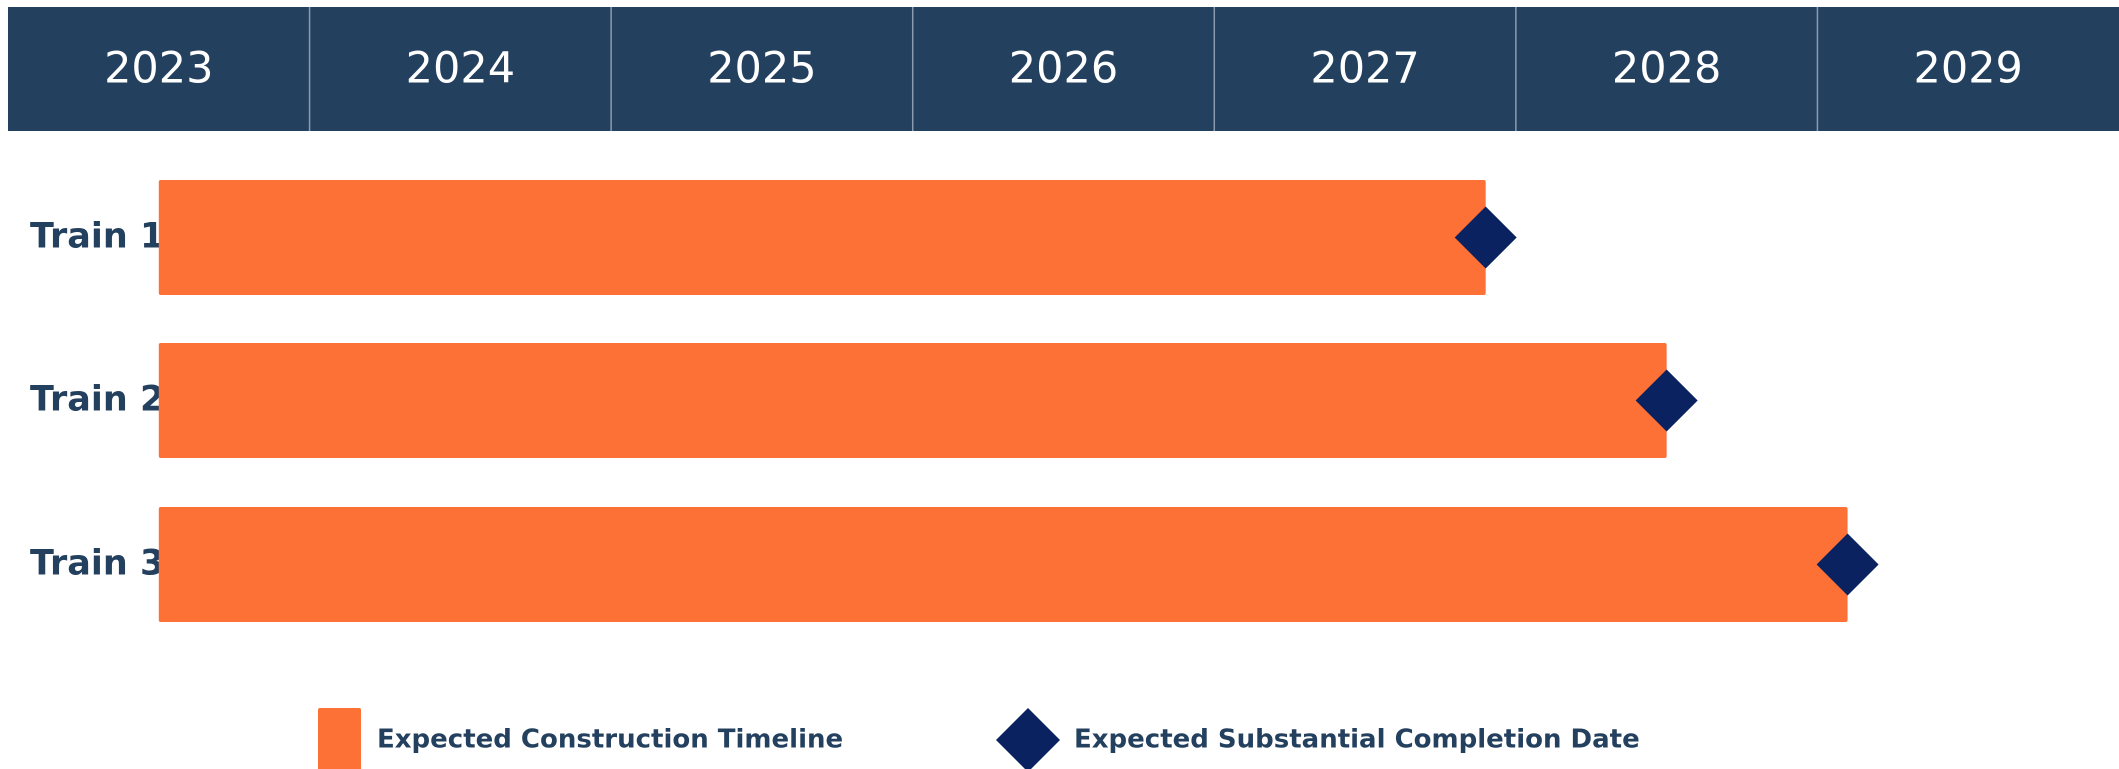 This screenshot has width=2119, height=769. Describe the element at coordinates (97, 237) in the screenshot. I see `row-label: Train 1` at that location.